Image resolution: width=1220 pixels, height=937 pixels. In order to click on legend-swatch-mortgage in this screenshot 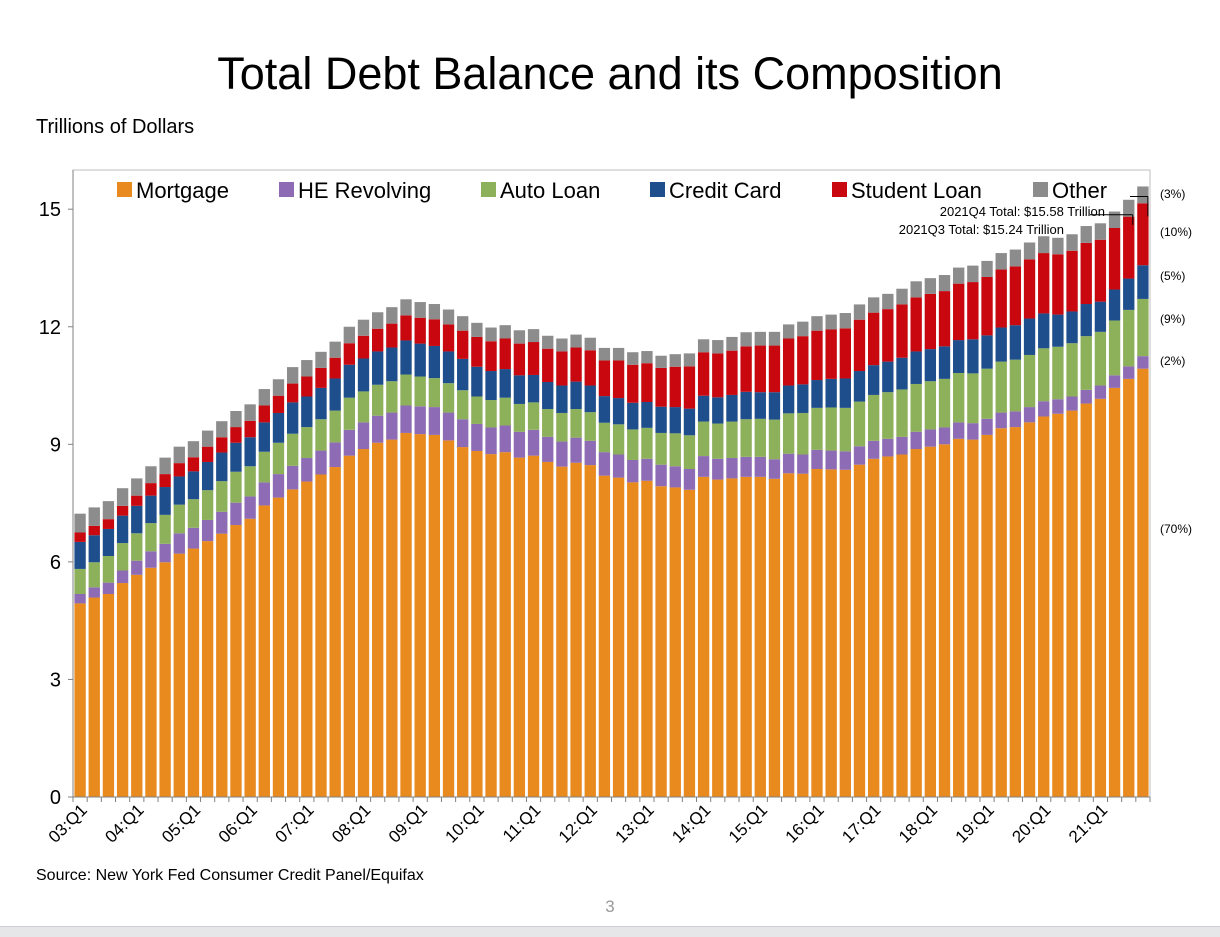, I will do `click(124, 189)`.